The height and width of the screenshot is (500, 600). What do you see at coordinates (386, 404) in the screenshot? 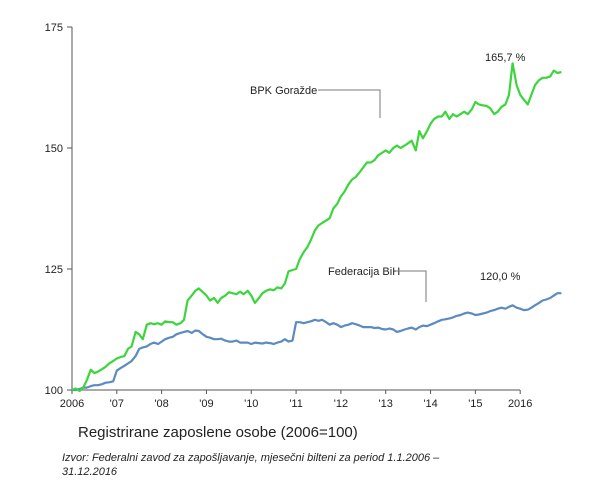
I see `x-tick-label: '13` at bounding box center [386, 404].